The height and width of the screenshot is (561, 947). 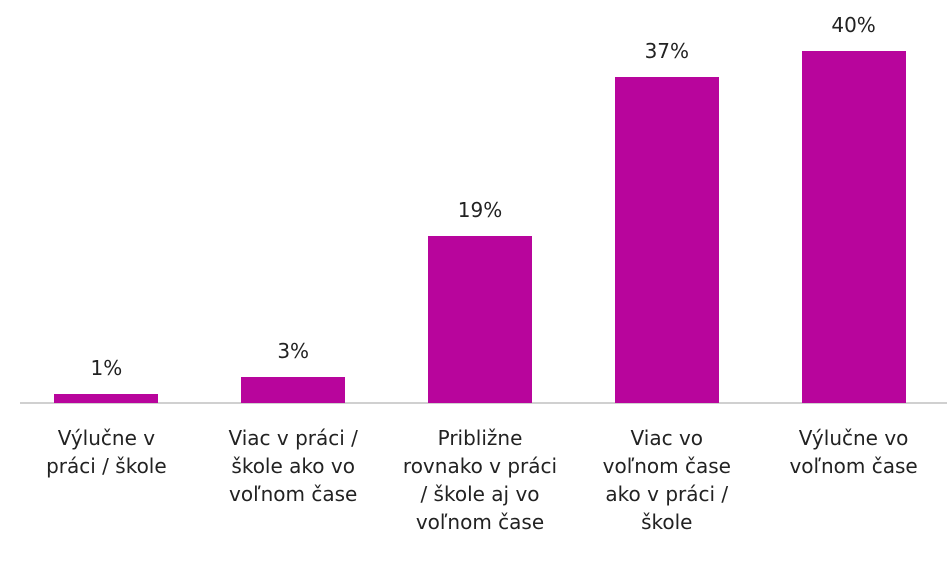 I want to click on value-label: 1%, so click(x=106, y=368).